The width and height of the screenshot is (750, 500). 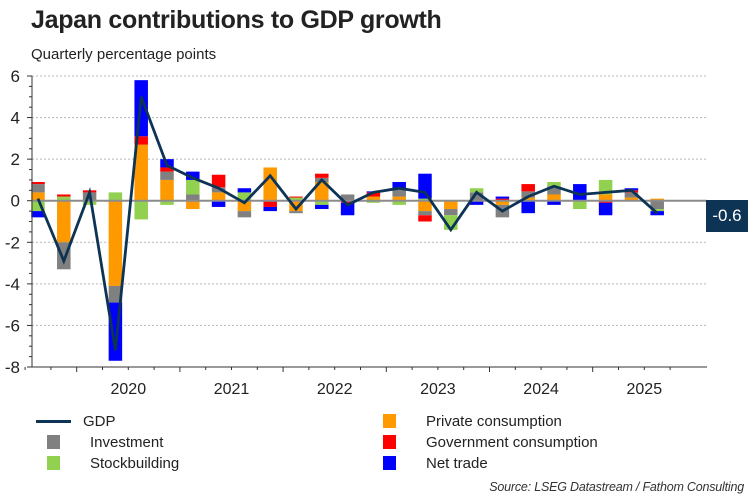 What do you see at coordinates (554, 202) in the screenshot?
I see `bar-net-trade-2024q3` at bounding box center [554, 202].